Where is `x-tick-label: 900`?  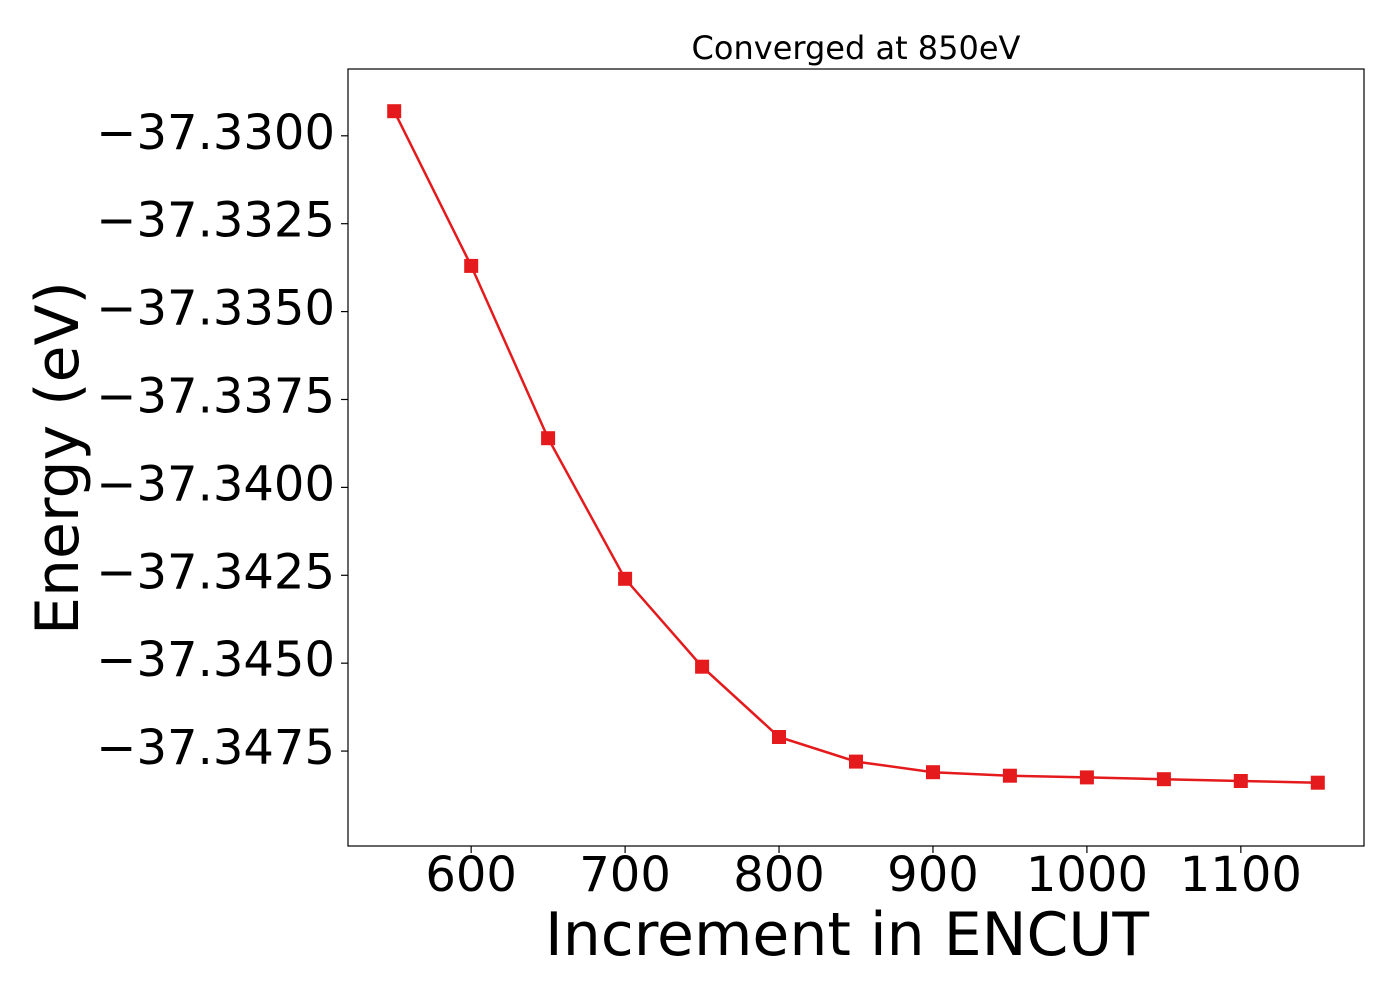
x-tick-label: 900 is located at coordinates (933, 875).